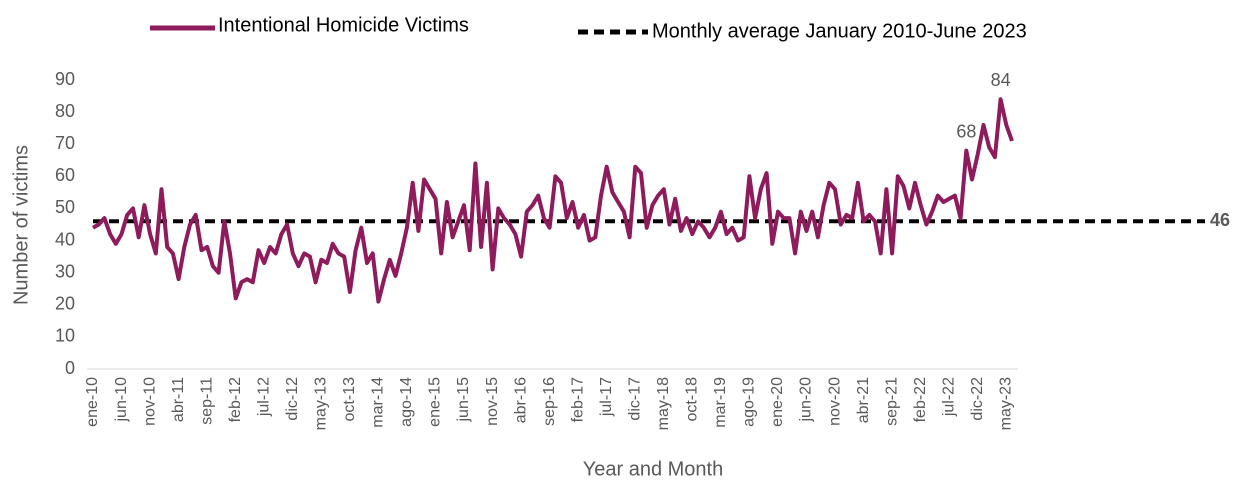  I want to click on average-label: 46, so click(1220, 220).